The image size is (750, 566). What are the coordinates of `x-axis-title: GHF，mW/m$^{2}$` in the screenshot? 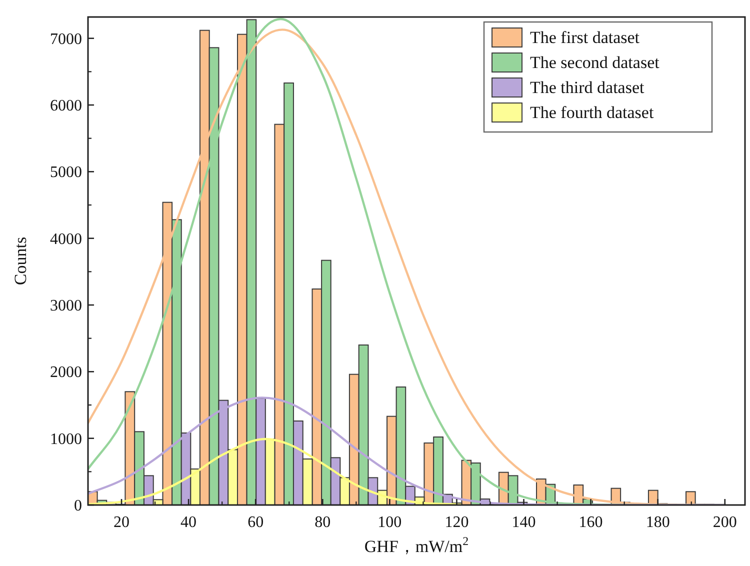 It's located at (416, 545).